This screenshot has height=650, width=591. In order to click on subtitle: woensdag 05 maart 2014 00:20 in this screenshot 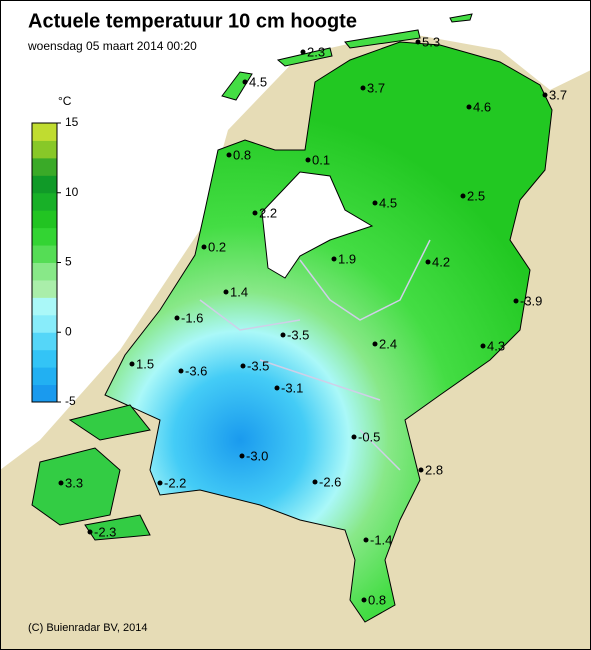, I will do `click(112, 46)`.